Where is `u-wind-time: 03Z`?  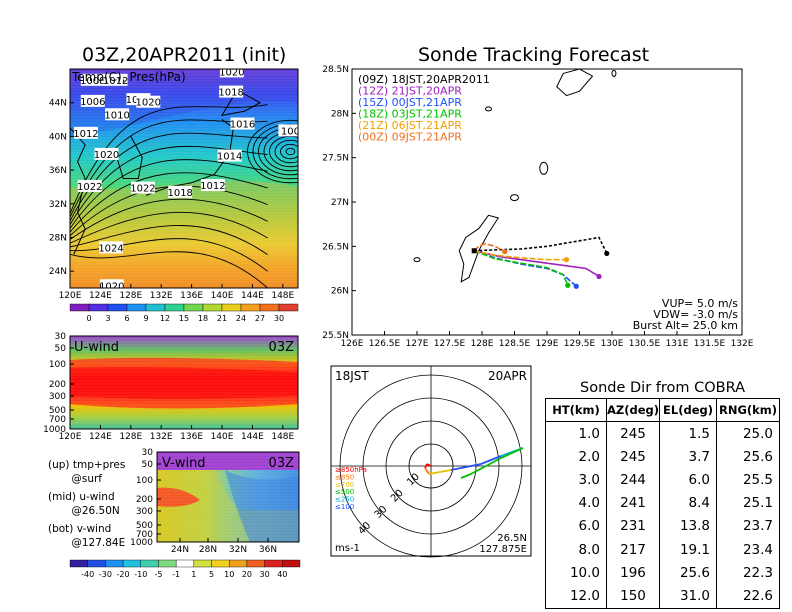 u-wind-time: 03Z is located at coordinates (282, 347).